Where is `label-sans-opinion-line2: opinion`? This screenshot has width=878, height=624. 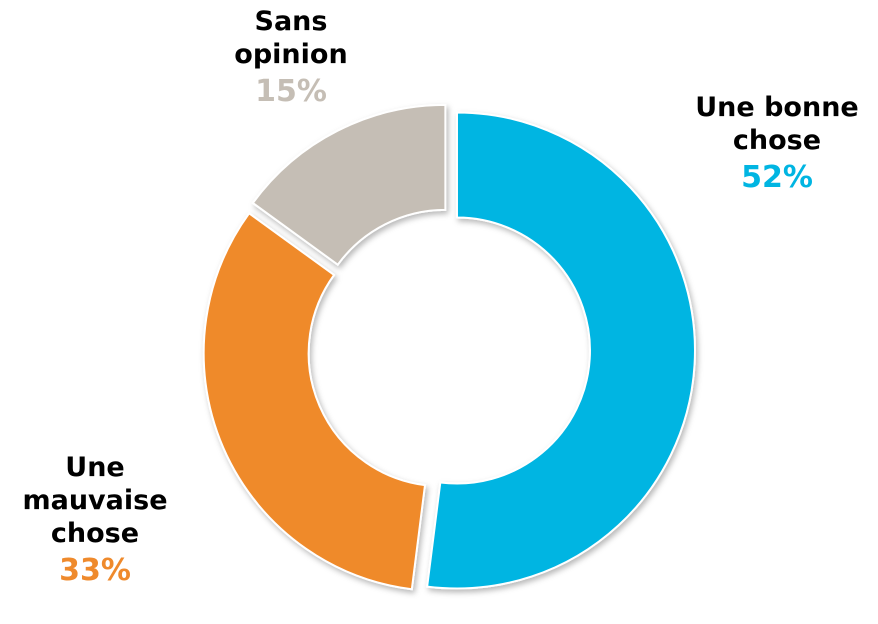 label-sans-opinion-line2: opinion is located at coordinates (291, 54).